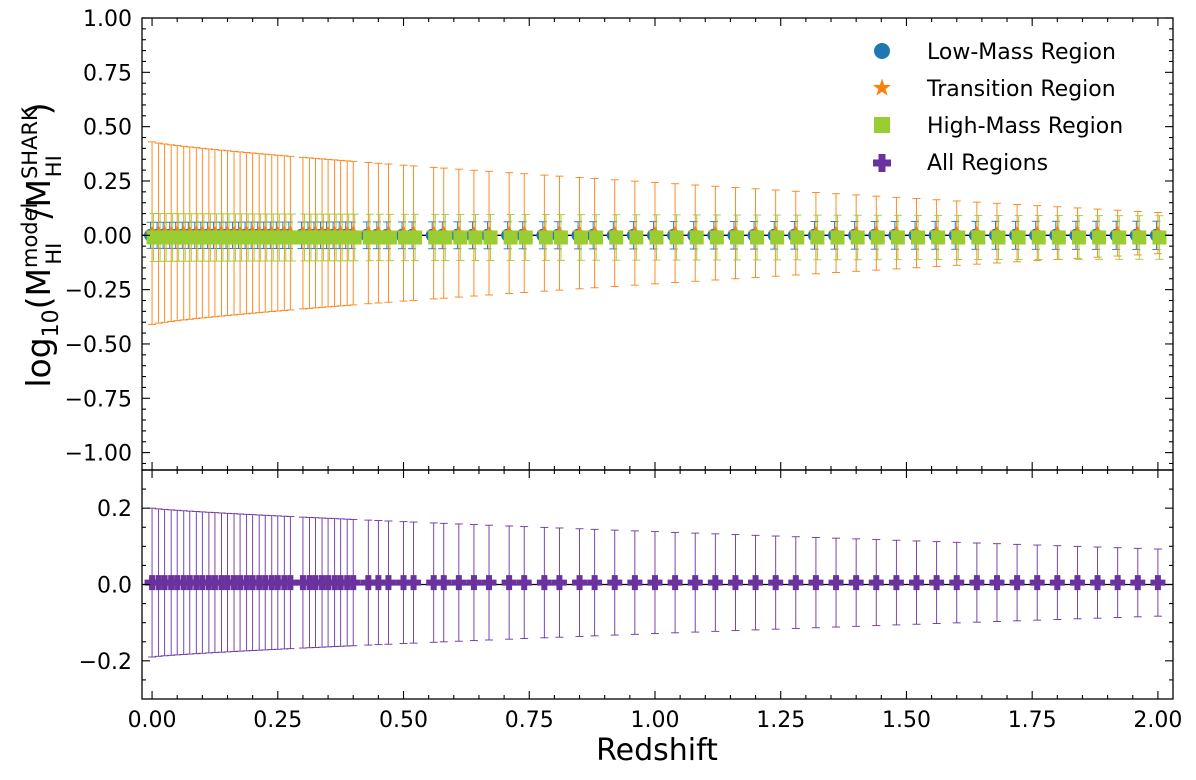 This screenshot has height=780, width=1196. Describe the element at coordinates (152, 720) in the screenshot. I see `x-tick-label: 0.00` at that location.